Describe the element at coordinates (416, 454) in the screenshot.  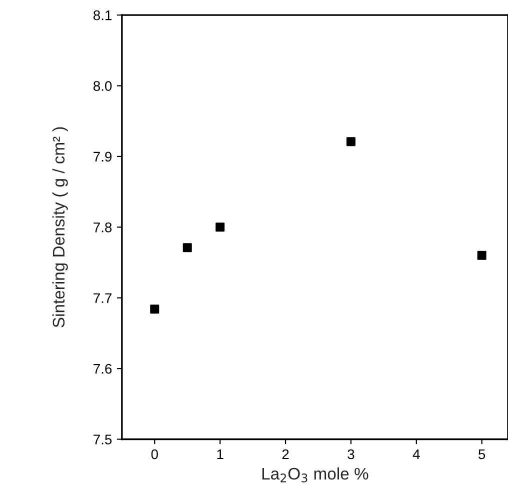
I see `x-tick-label: 4` at that location.